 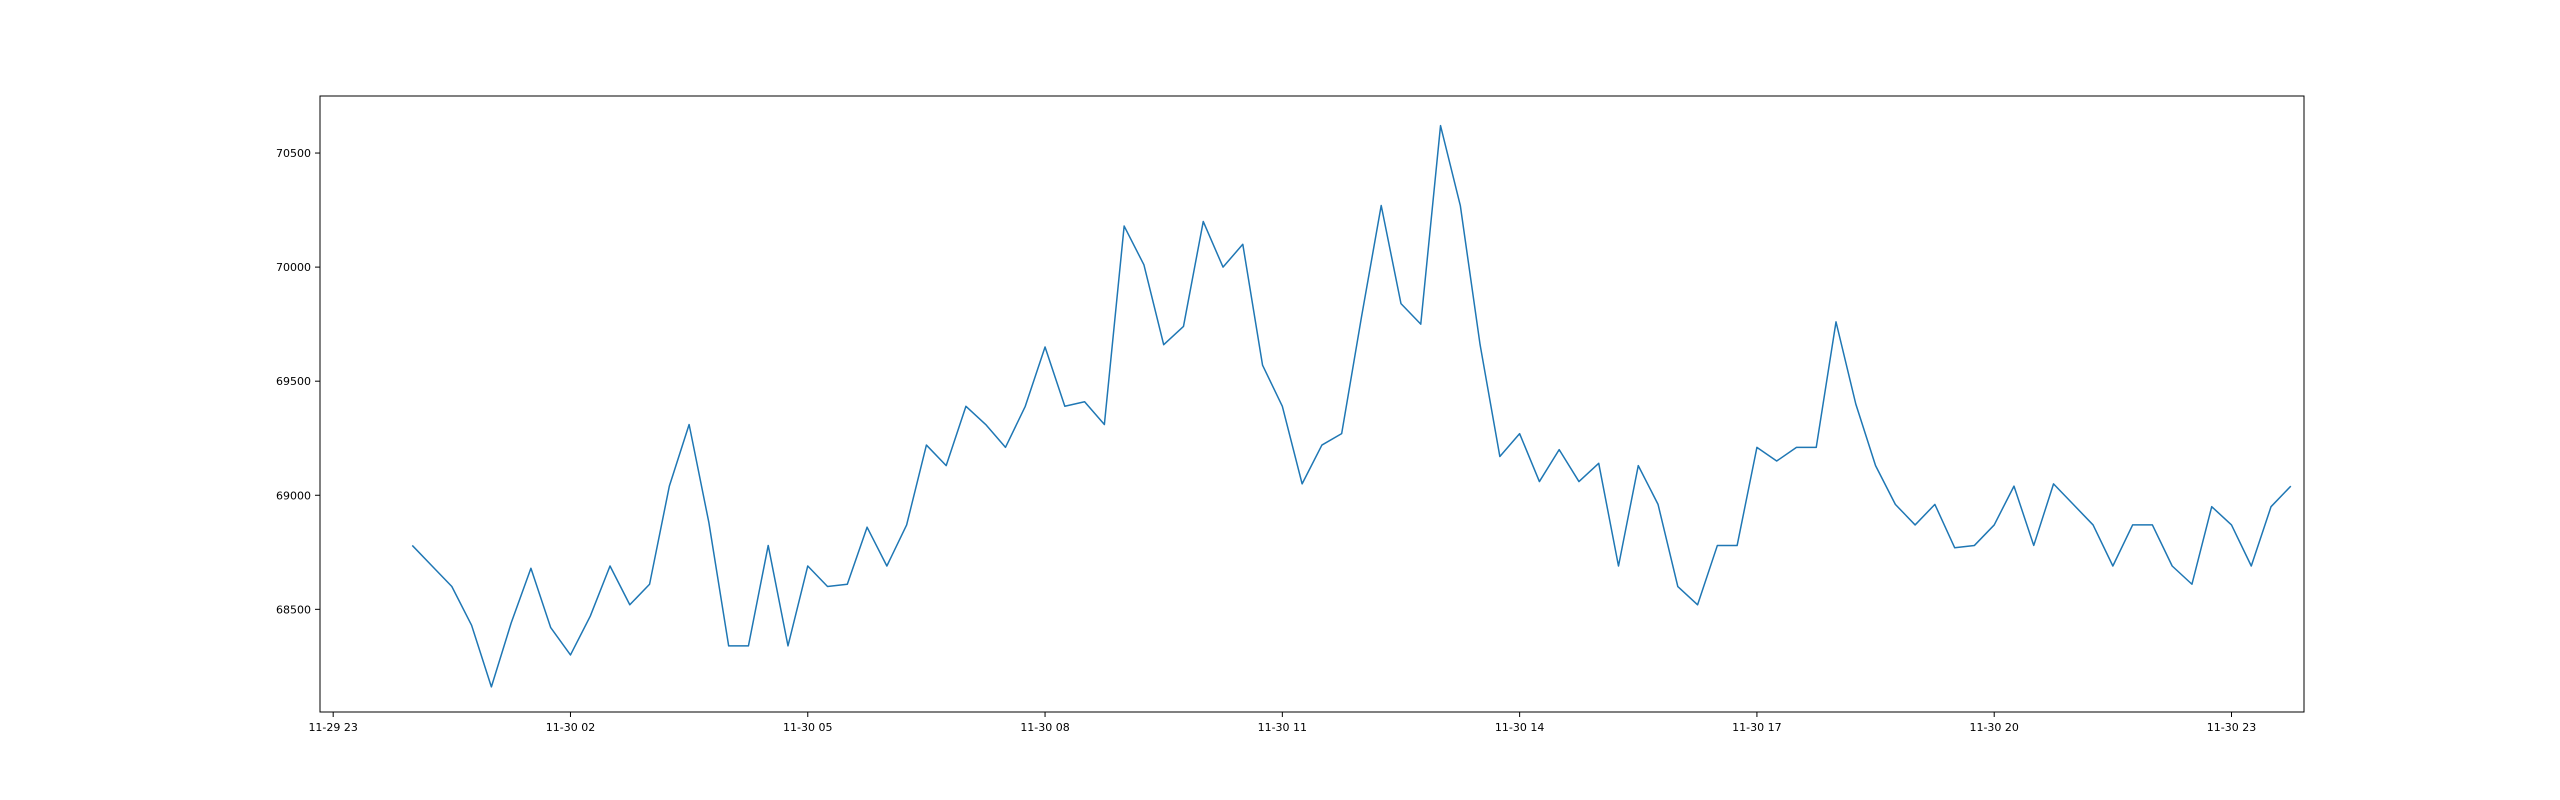 I want to click on y-tick-label: 69500, so click(x=293, y=381).